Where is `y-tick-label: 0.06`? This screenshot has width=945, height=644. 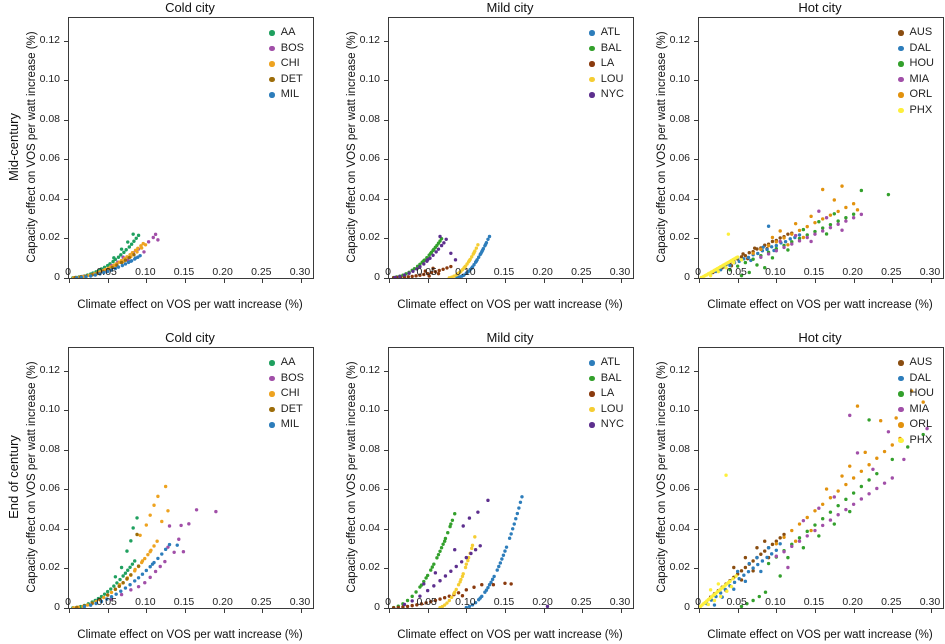 y-tick-label: 0.06 is located at coordinates (369, 488).